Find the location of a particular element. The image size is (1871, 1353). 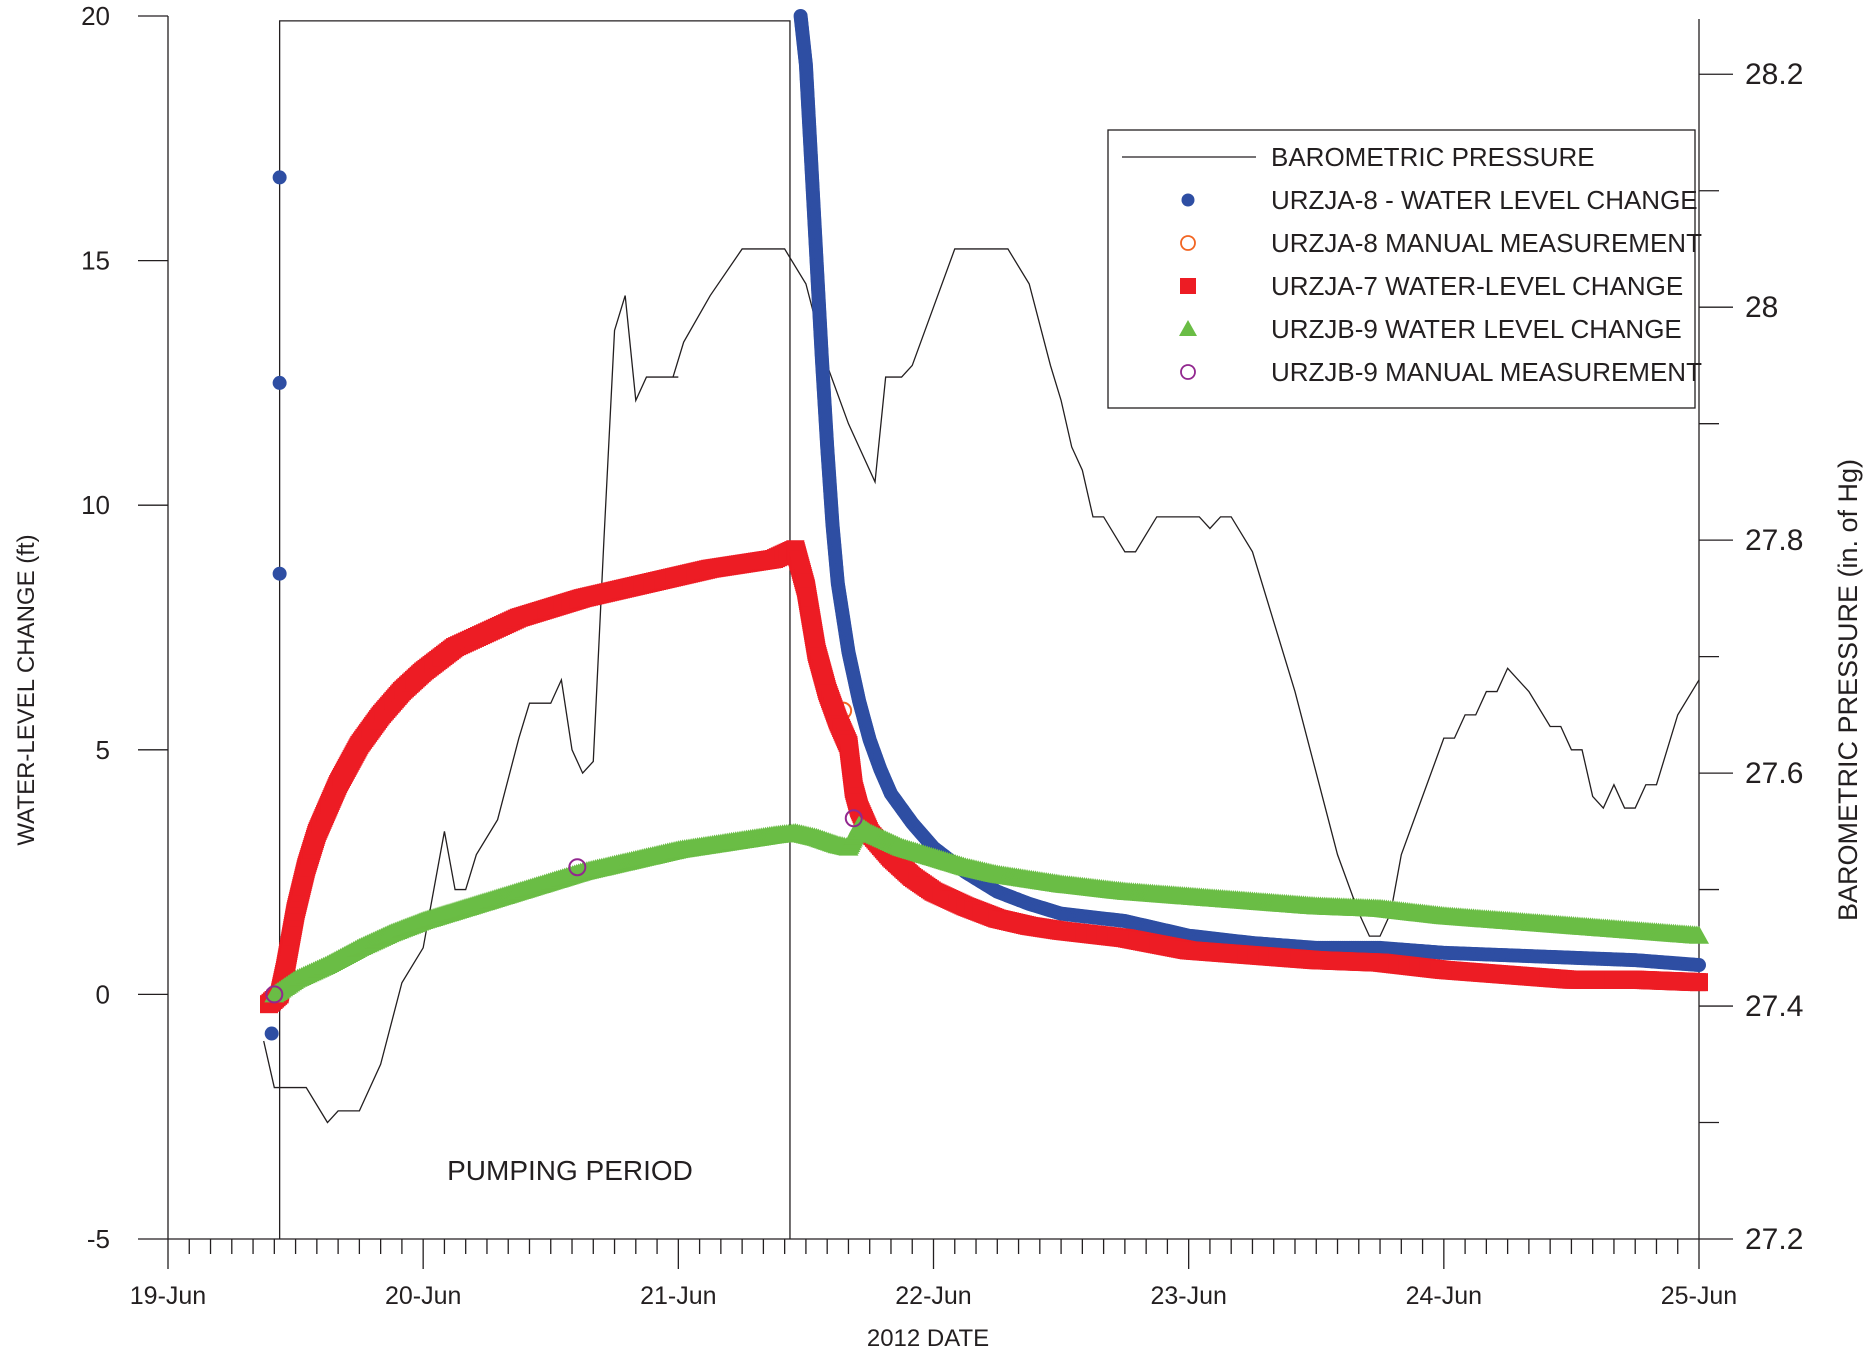

x-axis-title: 2012 DATE is located at coordinates (928, 1338).